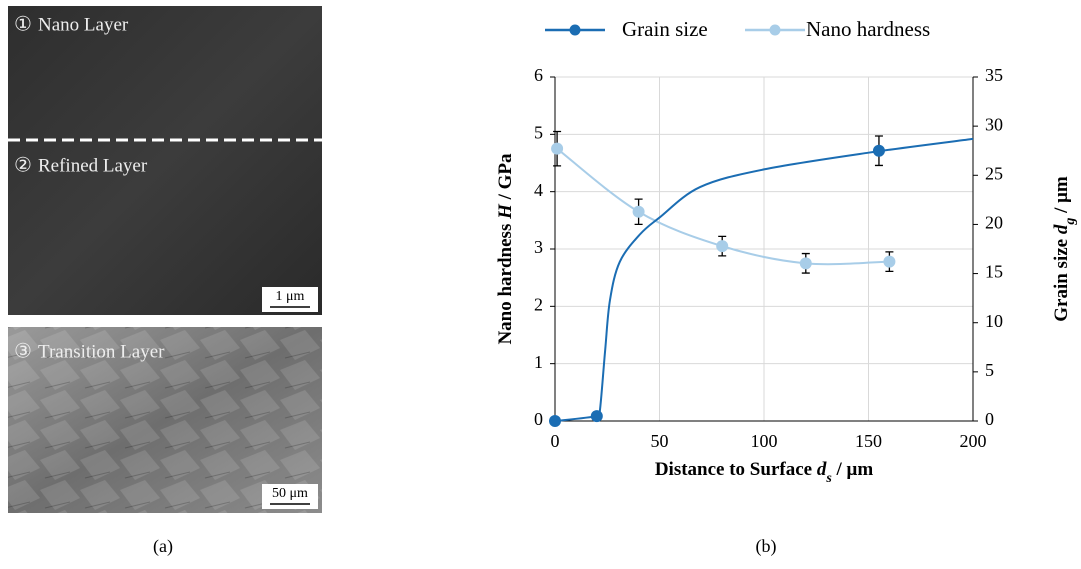 The width and height of the screenshot is (1081, 569). I want to click on y2label-part: d, so click(1061, 229).